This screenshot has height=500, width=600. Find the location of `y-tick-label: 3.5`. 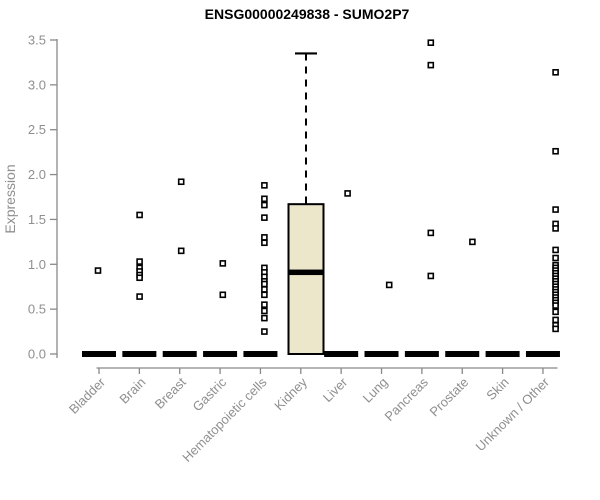

y-tick-label: 3.5 is located at coordinates (37, 40).